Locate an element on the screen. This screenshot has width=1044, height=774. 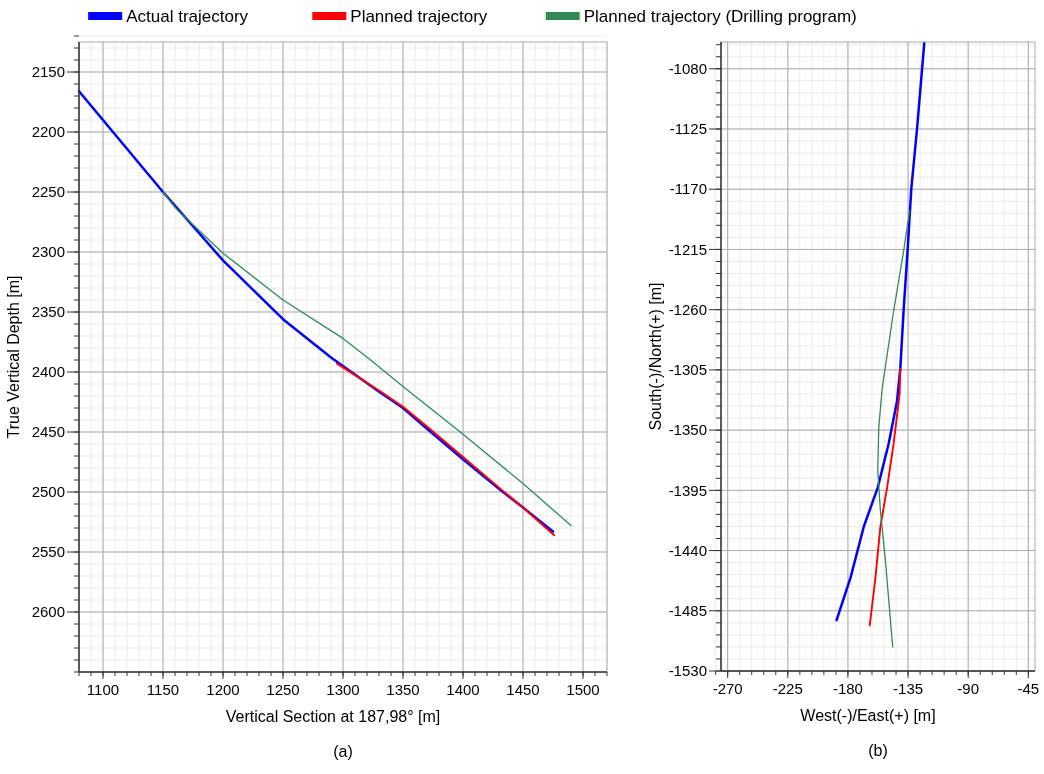
x-axis-title: Vertical Section at 187,98° [m] is located at coordinates (333, 716).